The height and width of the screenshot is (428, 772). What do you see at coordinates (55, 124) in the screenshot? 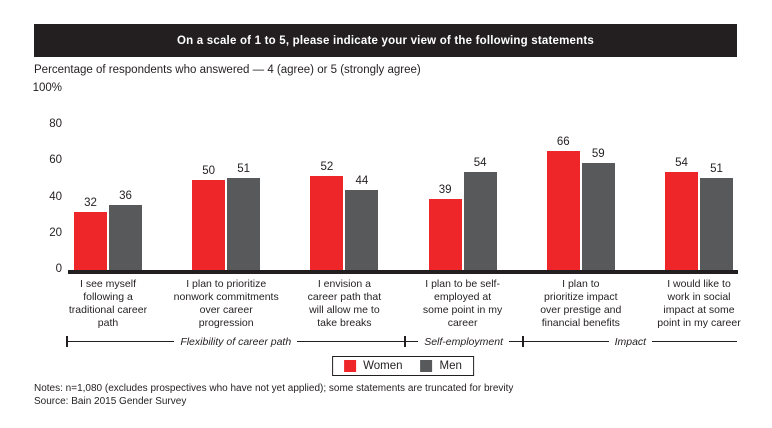
I see `y-axis-tick-label: 80` at bounding box center [55, 124].